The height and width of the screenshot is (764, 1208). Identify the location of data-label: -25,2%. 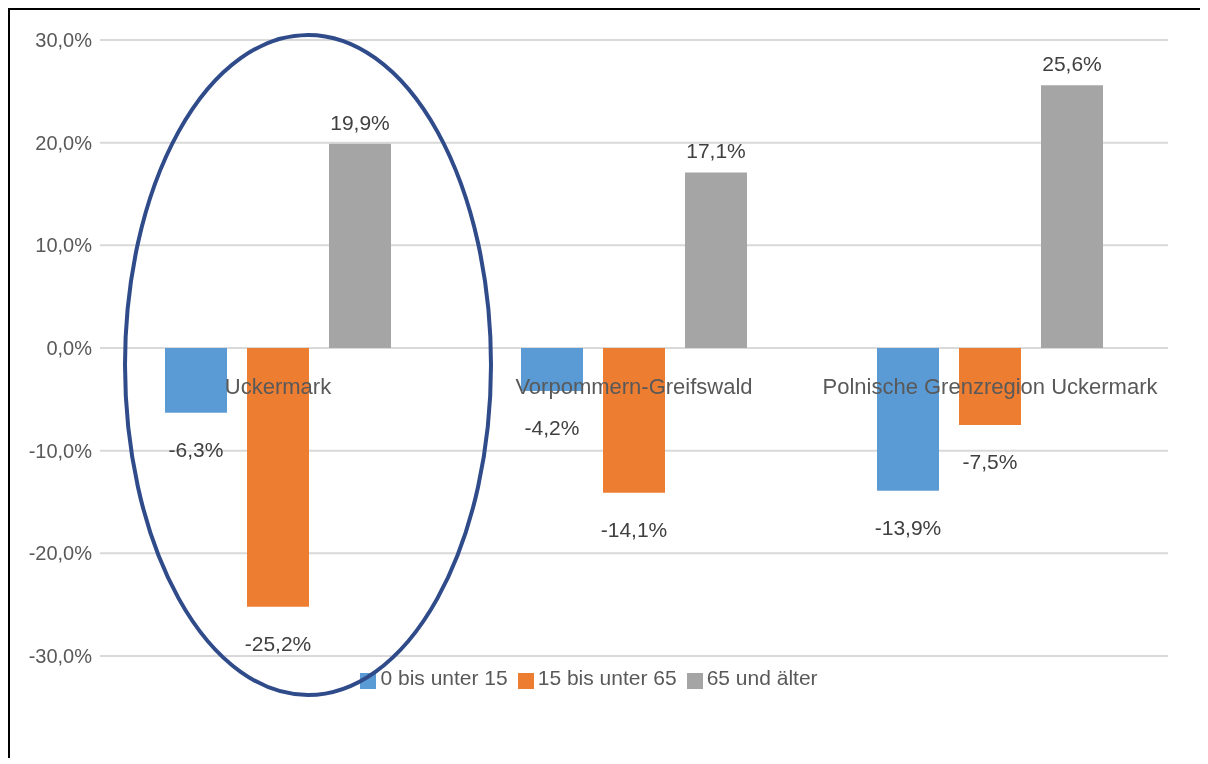
(278, 643).